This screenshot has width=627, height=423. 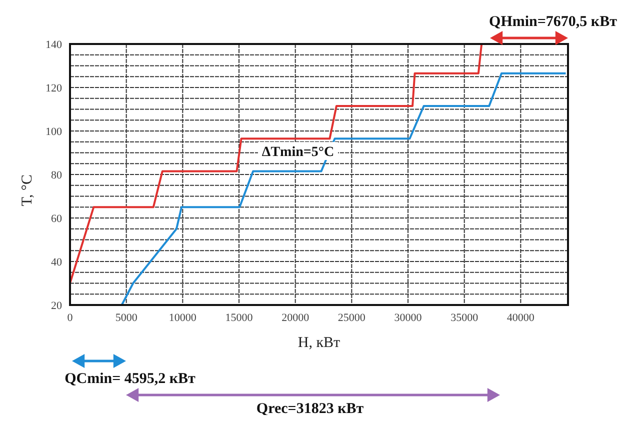 I want to click on x-axis-title: H, кВт, so click(x=319, y=343).